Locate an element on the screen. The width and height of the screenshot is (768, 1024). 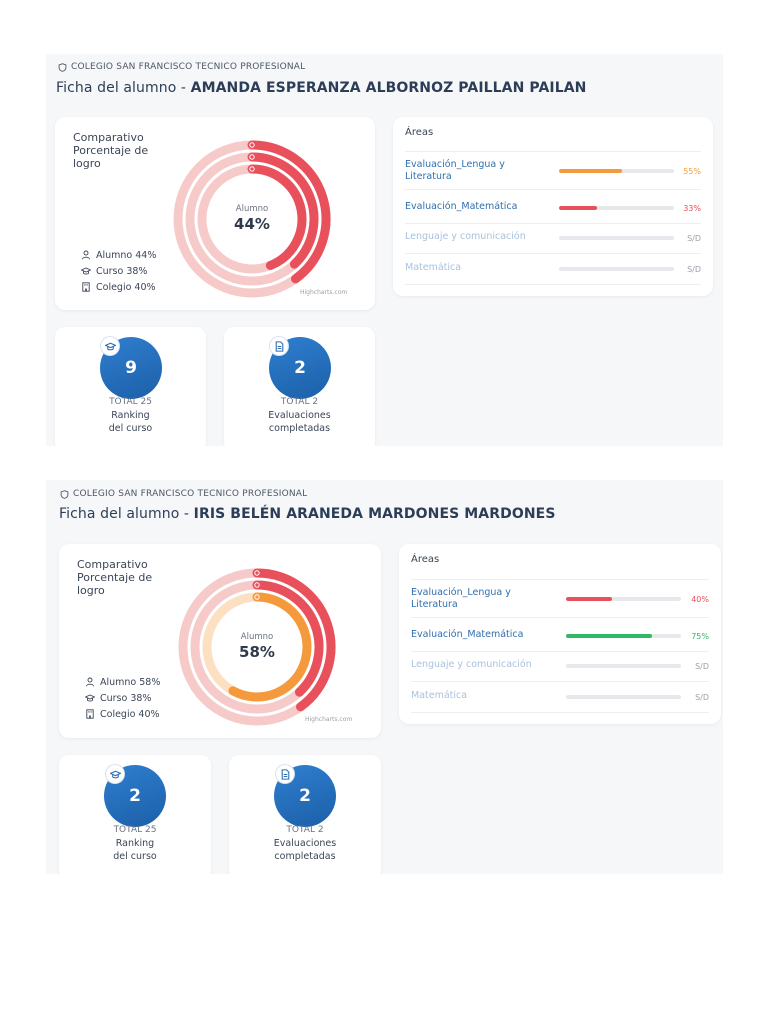
legend-label: Alumno 44% is located at coordinates (126, 255).